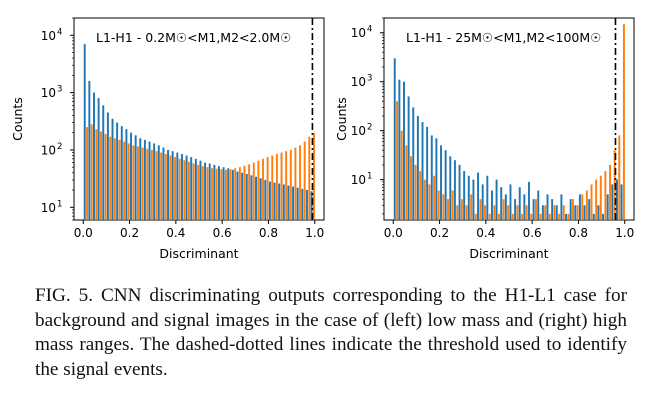 The image size is (654, 420). What do you see at coordinates (485, 233) in the screenshot?
I see `right-x-tick-label-2: 0.4` at bounding box center [485, 233].